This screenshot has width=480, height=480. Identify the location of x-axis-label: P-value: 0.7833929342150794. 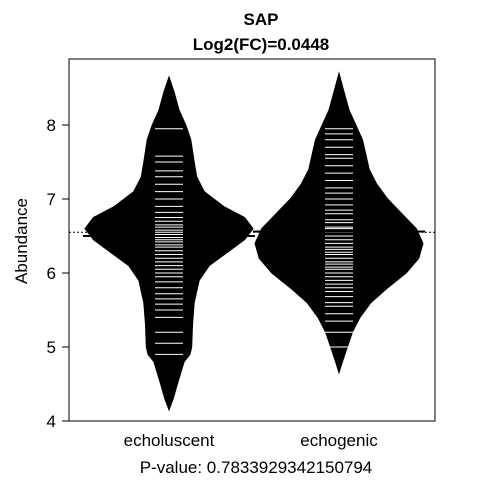
(256, 467).